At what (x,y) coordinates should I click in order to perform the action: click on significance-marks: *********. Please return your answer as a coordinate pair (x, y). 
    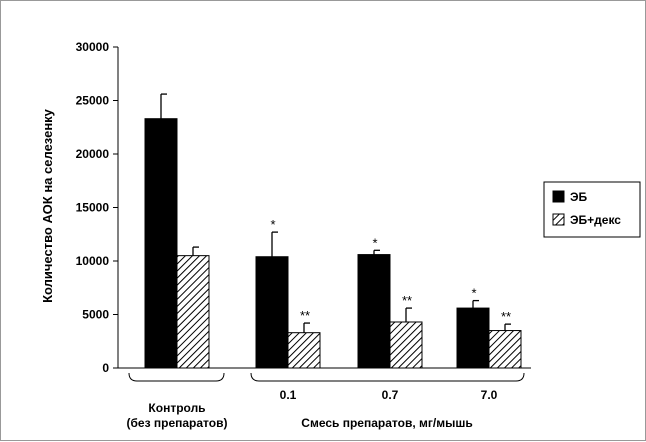
    Looking at the image, I should click on (390, 270).